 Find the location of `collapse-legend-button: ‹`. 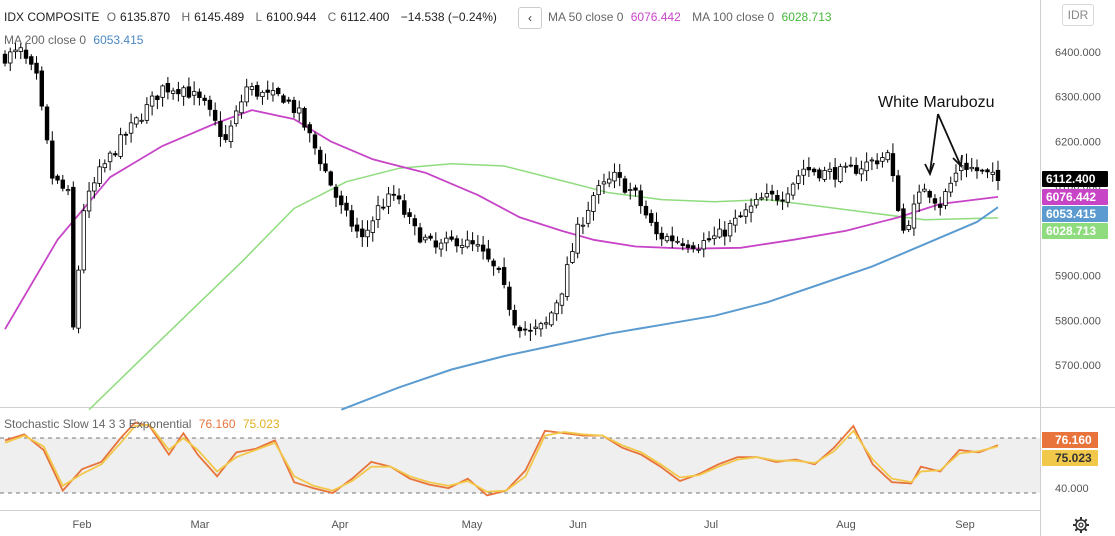

collapse-legend-button: ‹ is located at coordinates (530, 18).